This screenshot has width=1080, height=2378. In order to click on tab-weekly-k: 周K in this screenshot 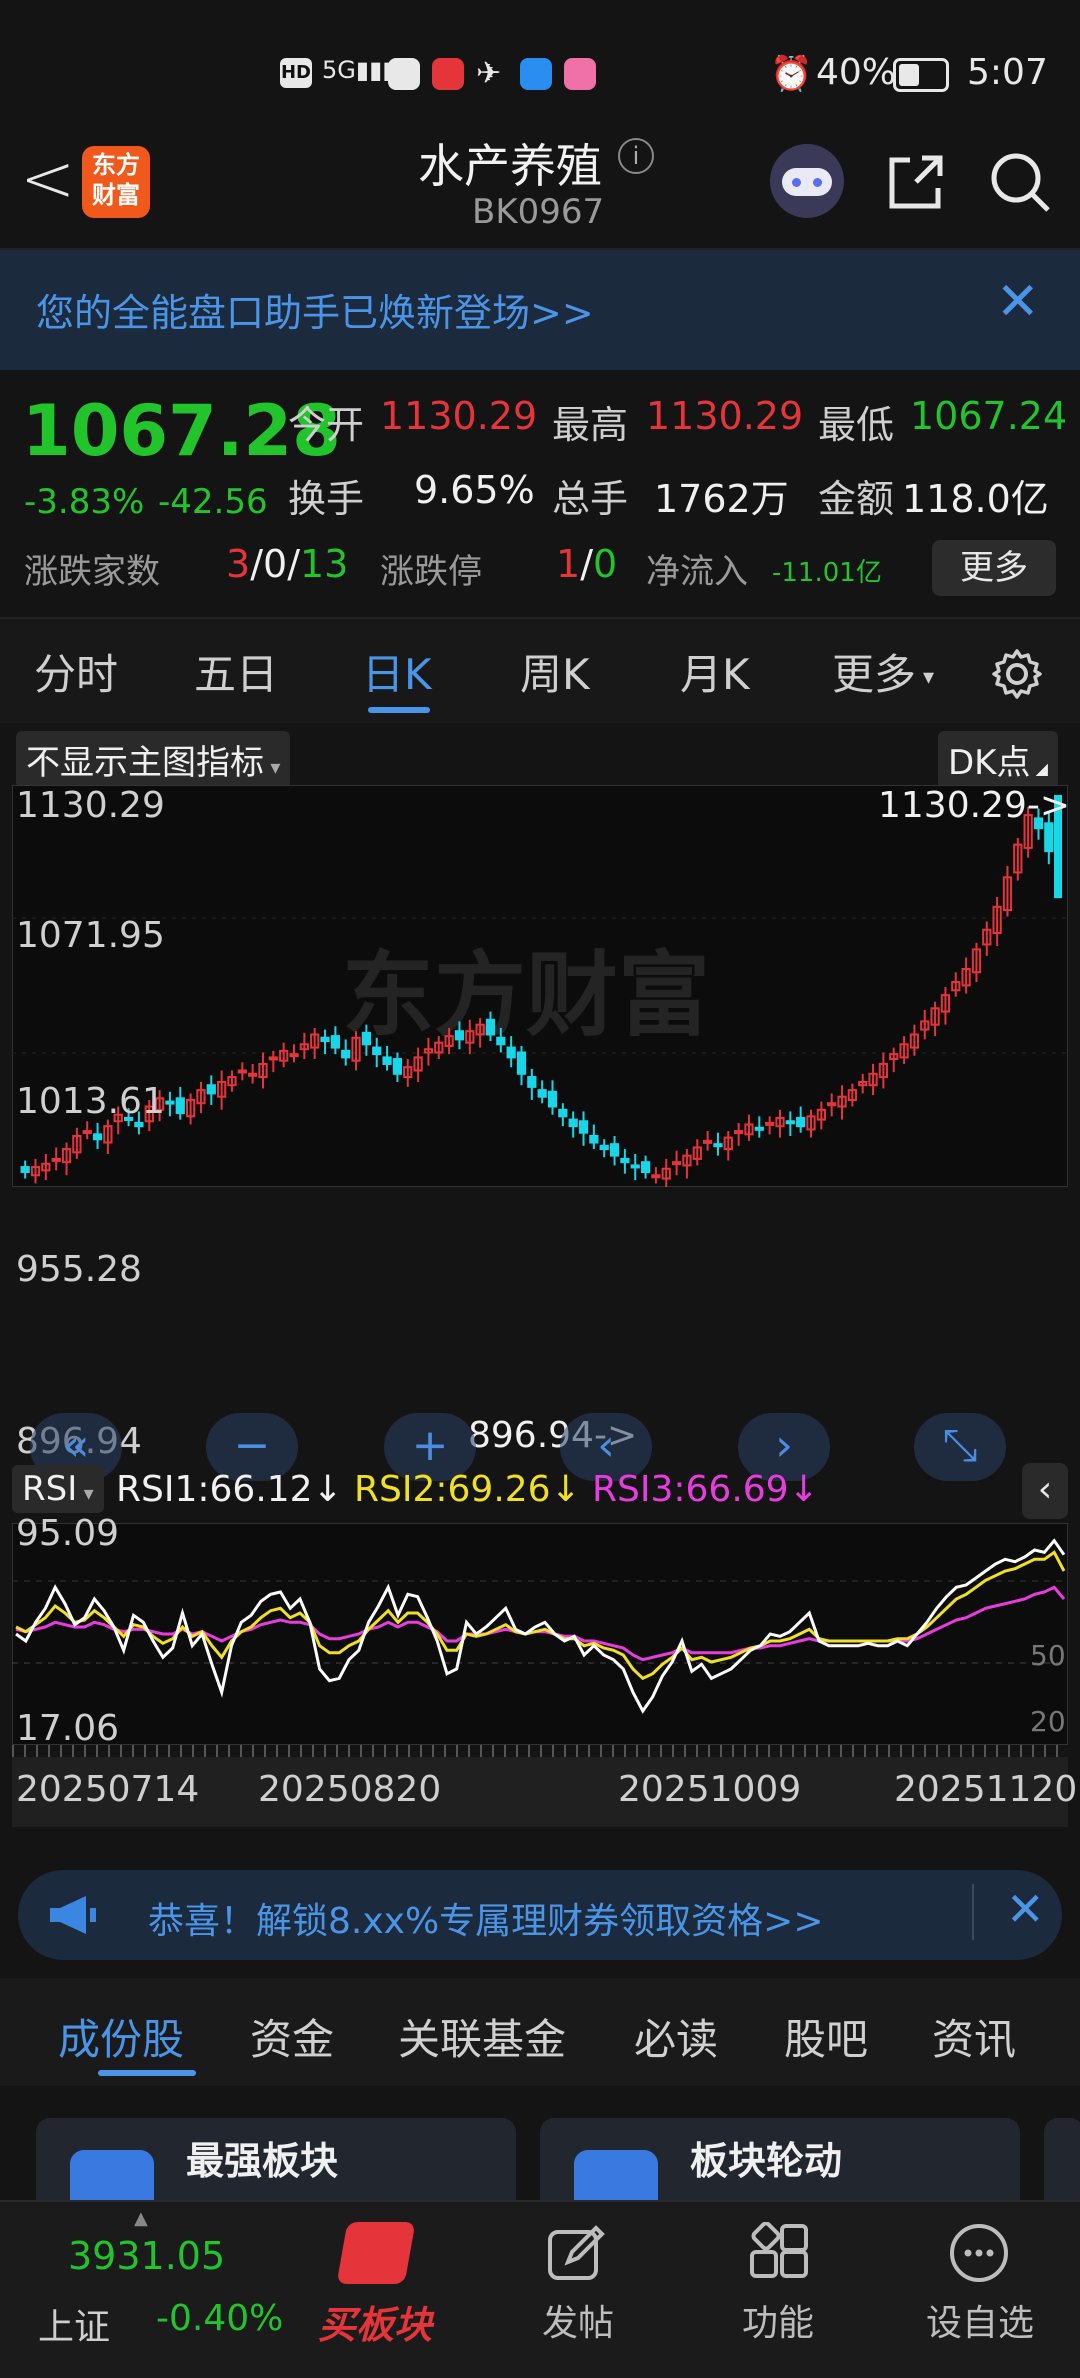, I will do `click(555, 674)`.